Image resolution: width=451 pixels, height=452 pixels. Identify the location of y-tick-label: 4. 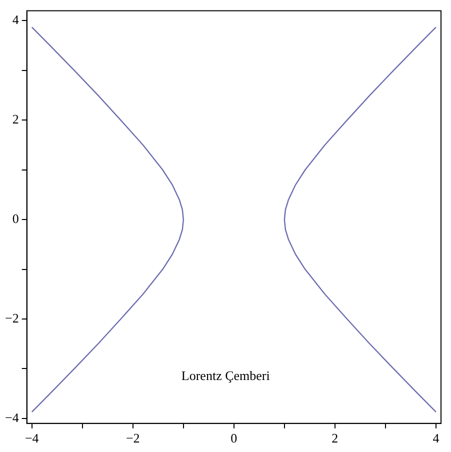
(16, 20).